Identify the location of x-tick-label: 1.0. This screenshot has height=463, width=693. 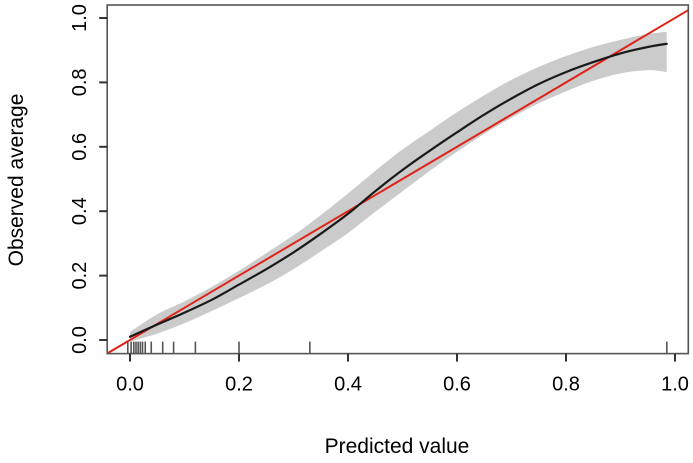
(675, 385).